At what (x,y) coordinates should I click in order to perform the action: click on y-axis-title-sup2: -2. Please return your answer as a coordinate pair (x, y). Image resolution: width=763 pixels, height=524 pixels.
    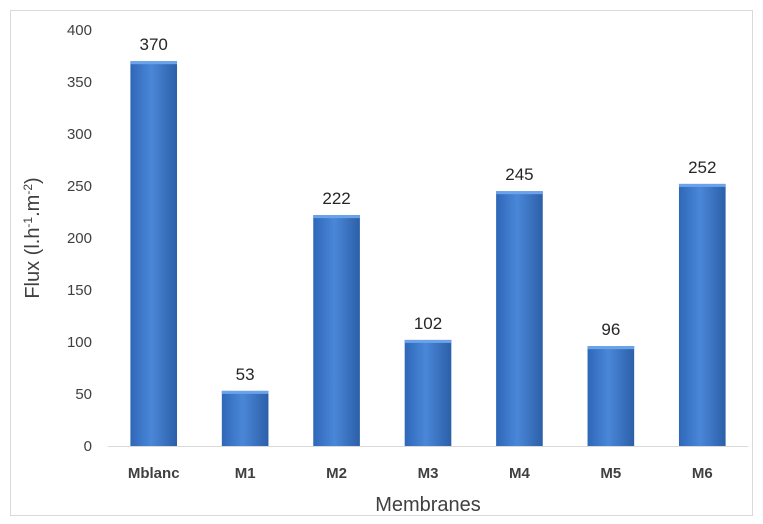
    Looking at the image, I should click on (28, 189).